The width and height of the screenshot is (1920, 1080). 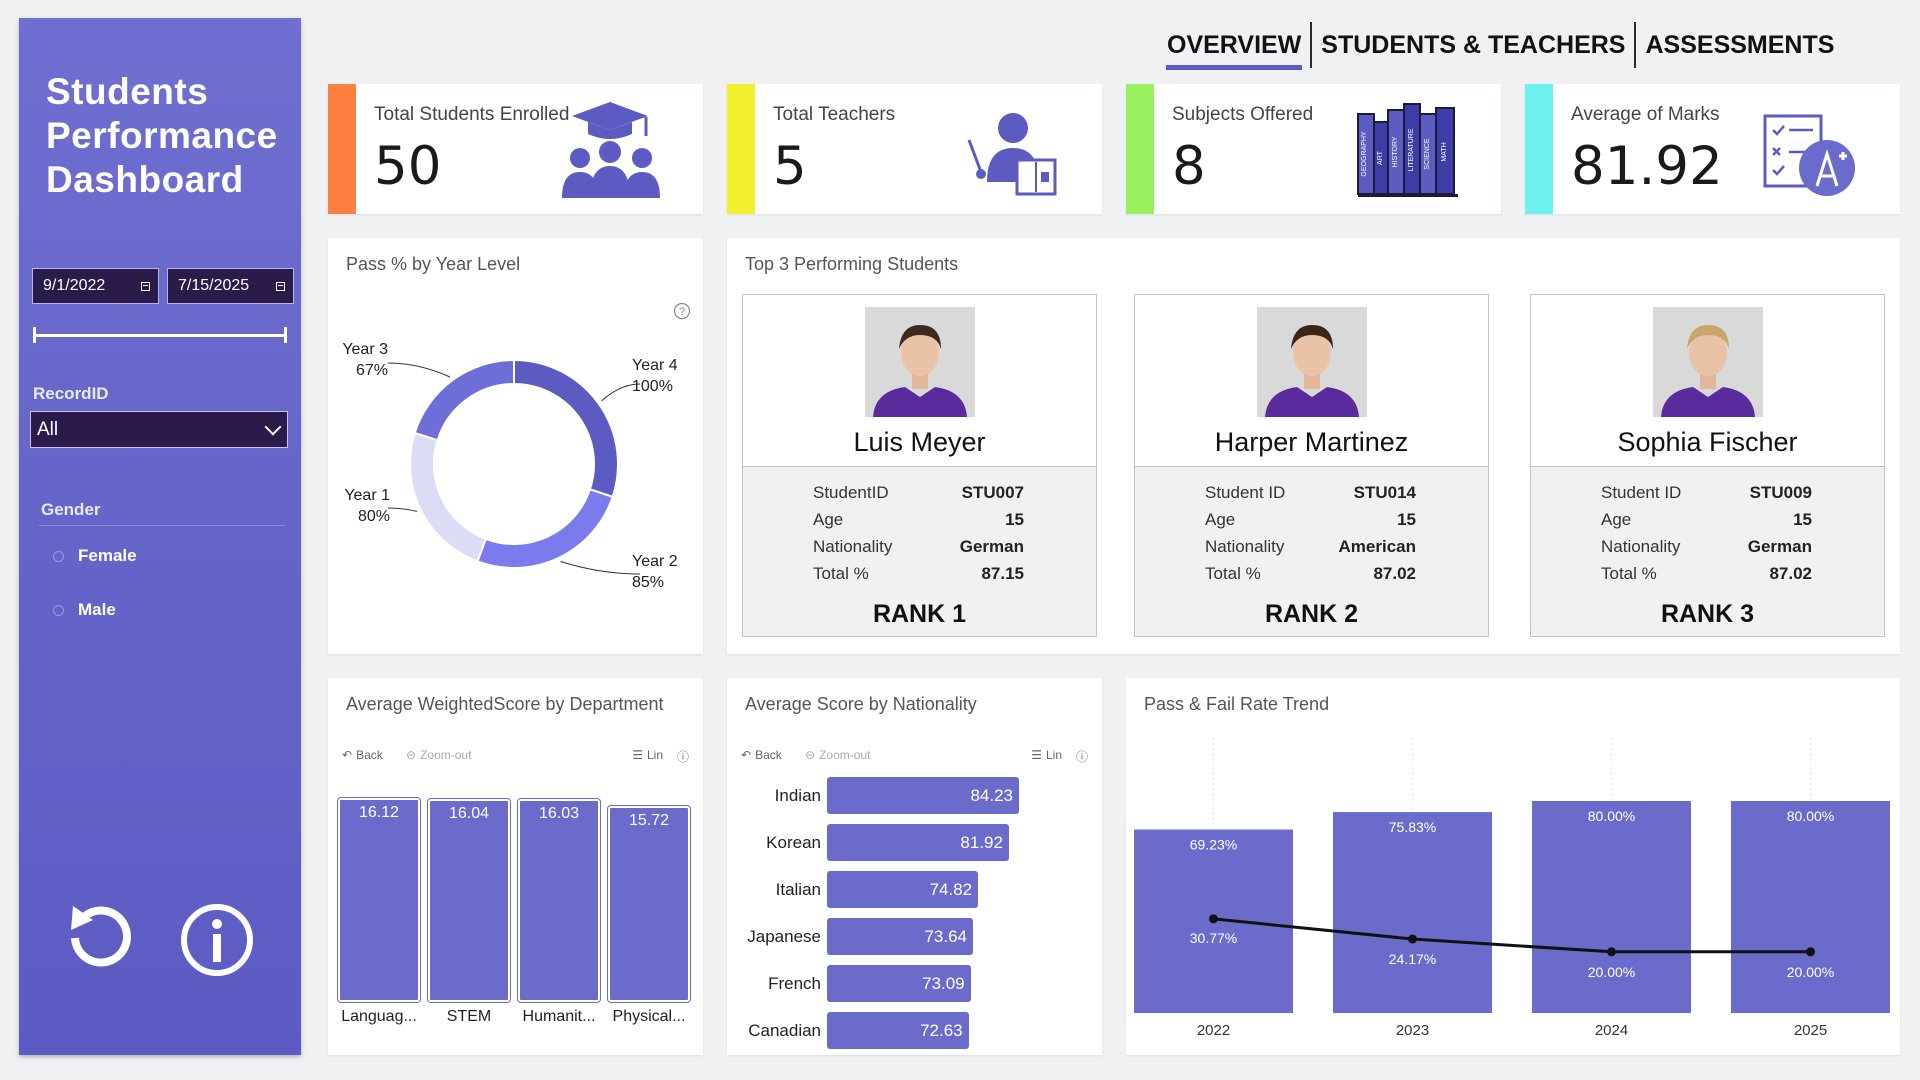 What do you see at coordinates (84, 610) in the screenshot?
I see `gender-option-male: Male` at bounding box center [84, 610].